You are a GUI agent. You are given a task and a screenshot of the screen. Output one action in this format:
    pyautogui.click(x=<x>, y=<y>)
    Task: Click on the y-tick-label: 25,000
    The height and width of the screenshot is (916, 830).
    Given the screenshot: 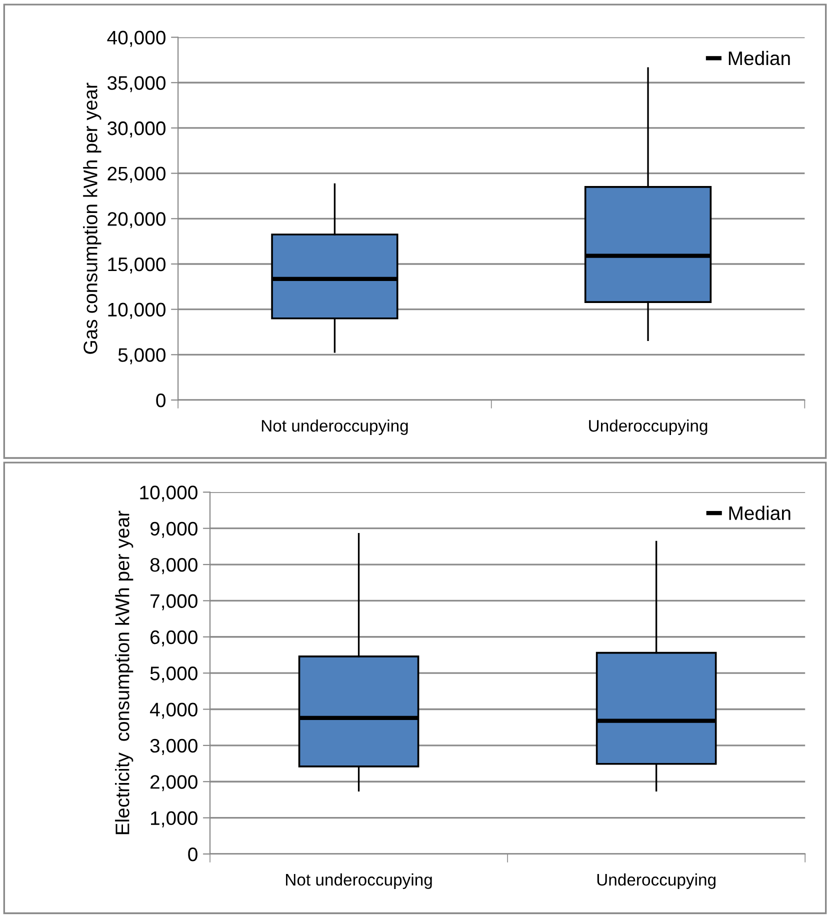 What is the action you would take?
    pyautogui.click(x=137, y=174)
    